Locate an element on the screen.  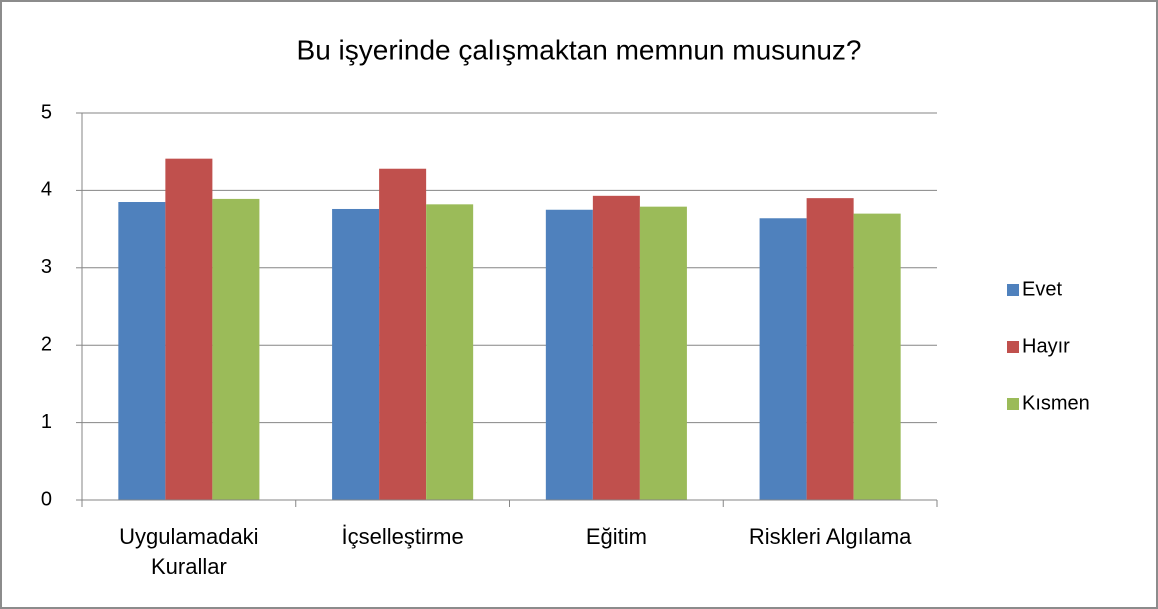
chart-title: Bu işyerinde çalışmaktan memnun musunuz? is located at coordinates (579, 49).